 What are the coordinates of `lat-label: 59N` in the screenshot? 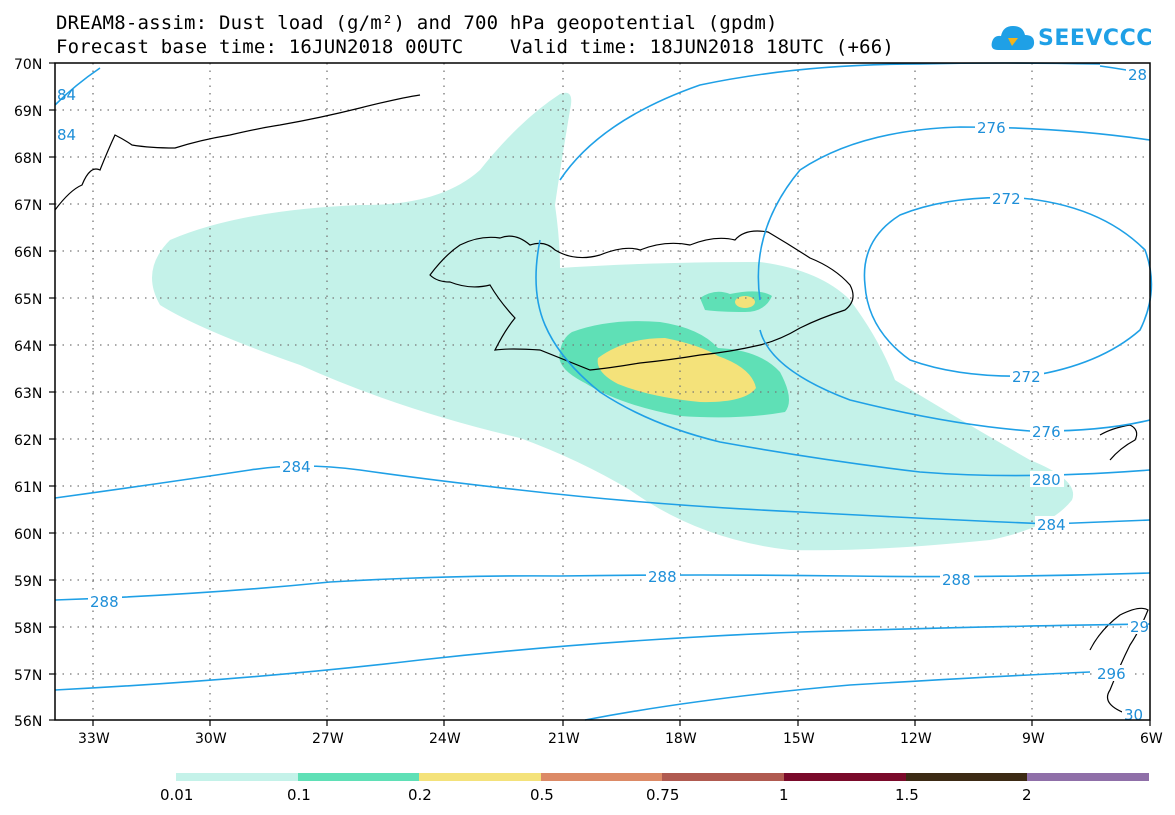 It's located at (28, 582).